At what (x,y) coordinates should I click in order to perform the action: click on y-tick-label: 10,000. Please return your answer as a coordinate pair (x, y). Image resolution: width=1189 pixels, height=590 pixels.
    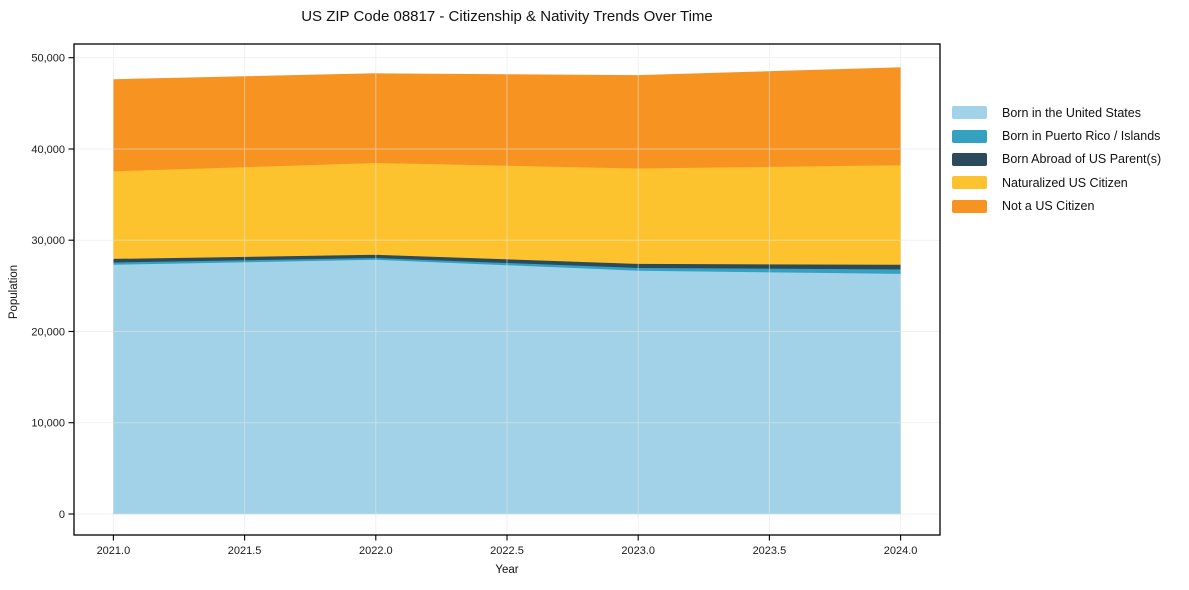
    Looking at the image, I should click on (48, 424).